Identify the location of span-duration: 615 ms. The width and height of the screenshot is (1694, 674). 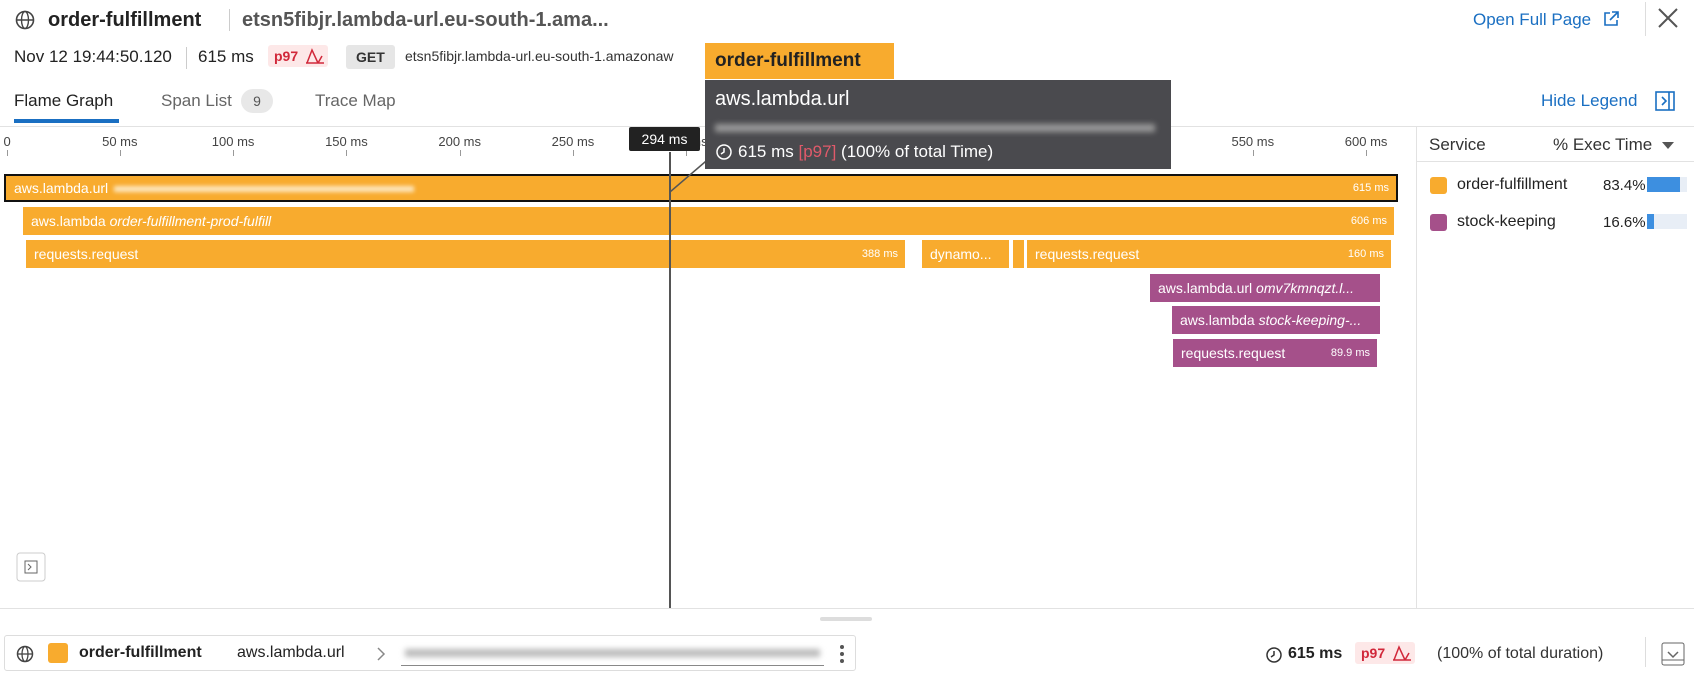
(1370, 188).